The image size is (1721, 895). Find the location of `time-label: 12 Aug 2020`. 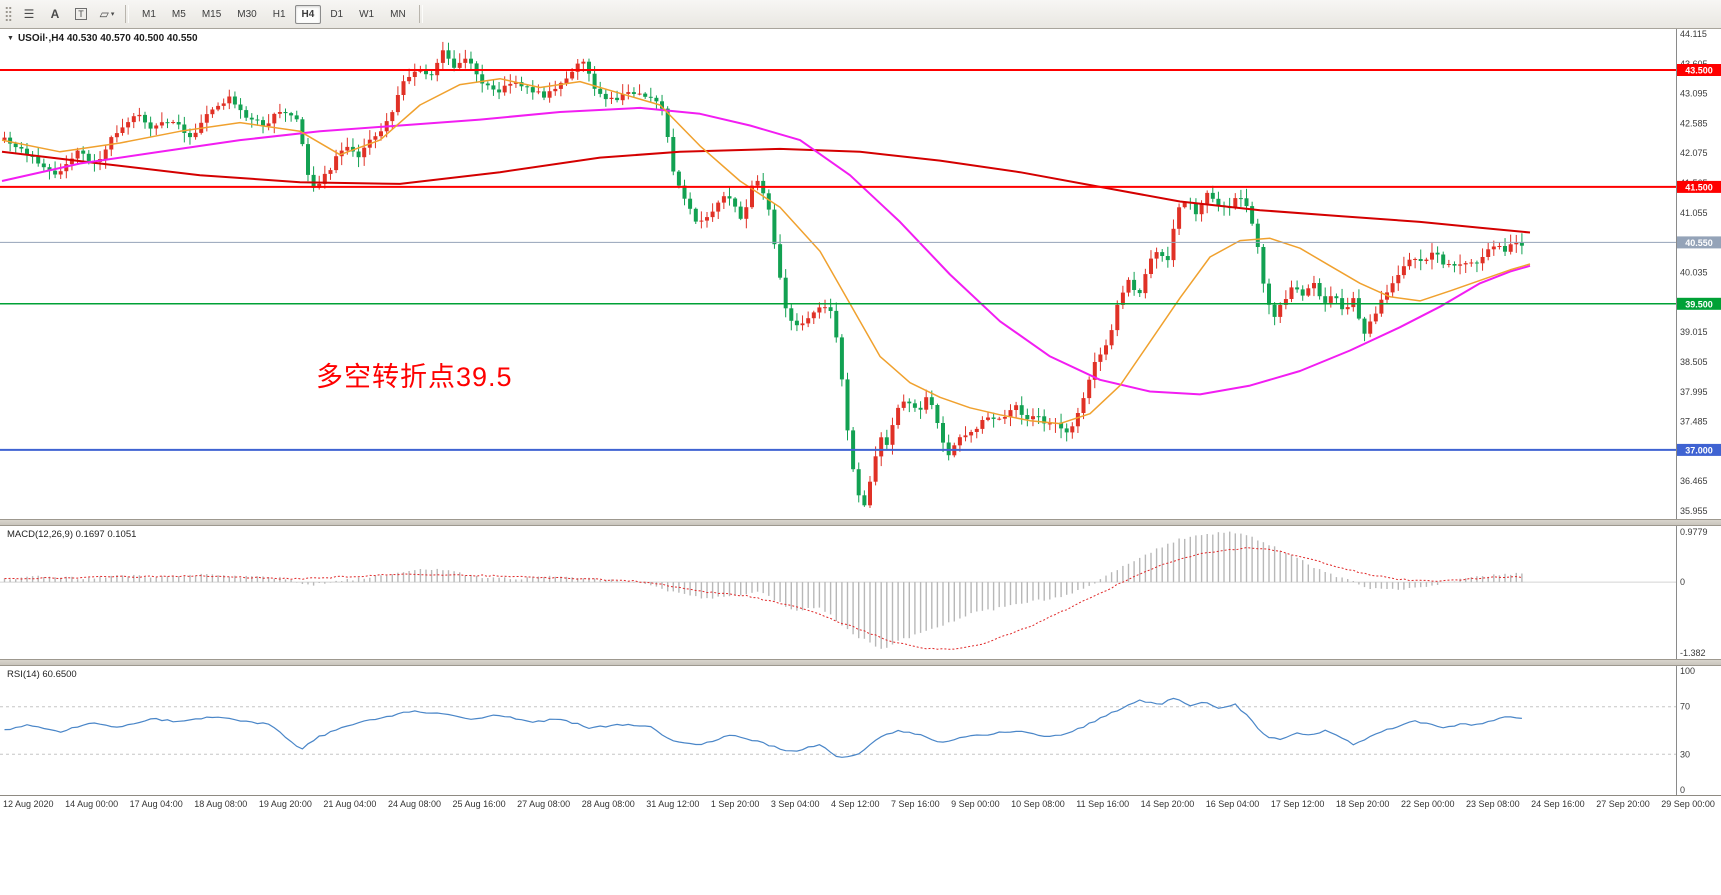

time-label: 12 Aug 2020 is located at coordinates (28, 804).